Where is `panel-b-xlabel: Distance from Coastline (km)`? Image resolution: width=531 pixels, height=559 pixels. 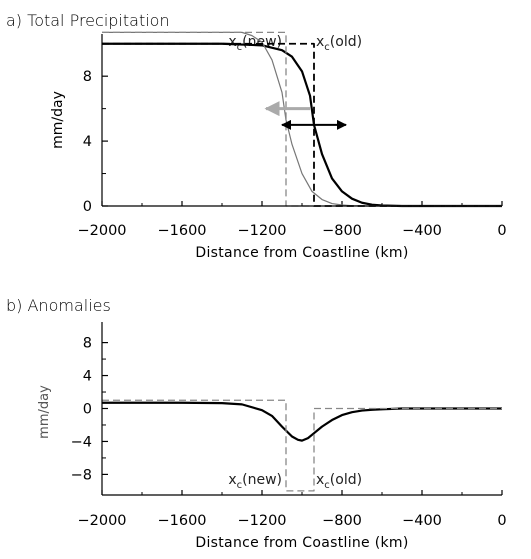
panel-b-xlabel: Distance from Coastline (km) is located at coordinates (301, 543).